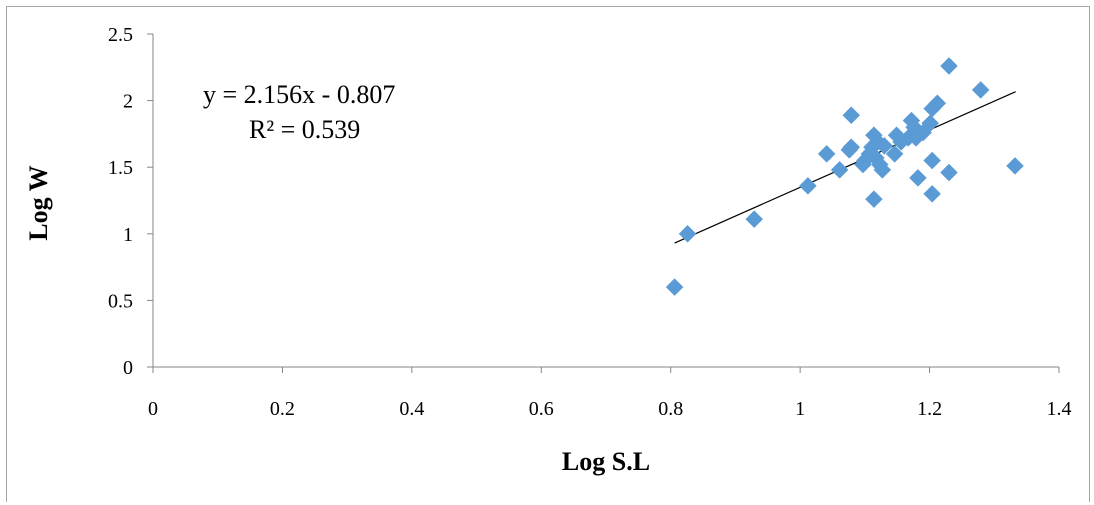 Image resolution: width=1094 pixels, height=505 pixels. Describe the element at coordinates (411, 409) in the screenshot. I see `x-tick-label: 0.4` at that location.